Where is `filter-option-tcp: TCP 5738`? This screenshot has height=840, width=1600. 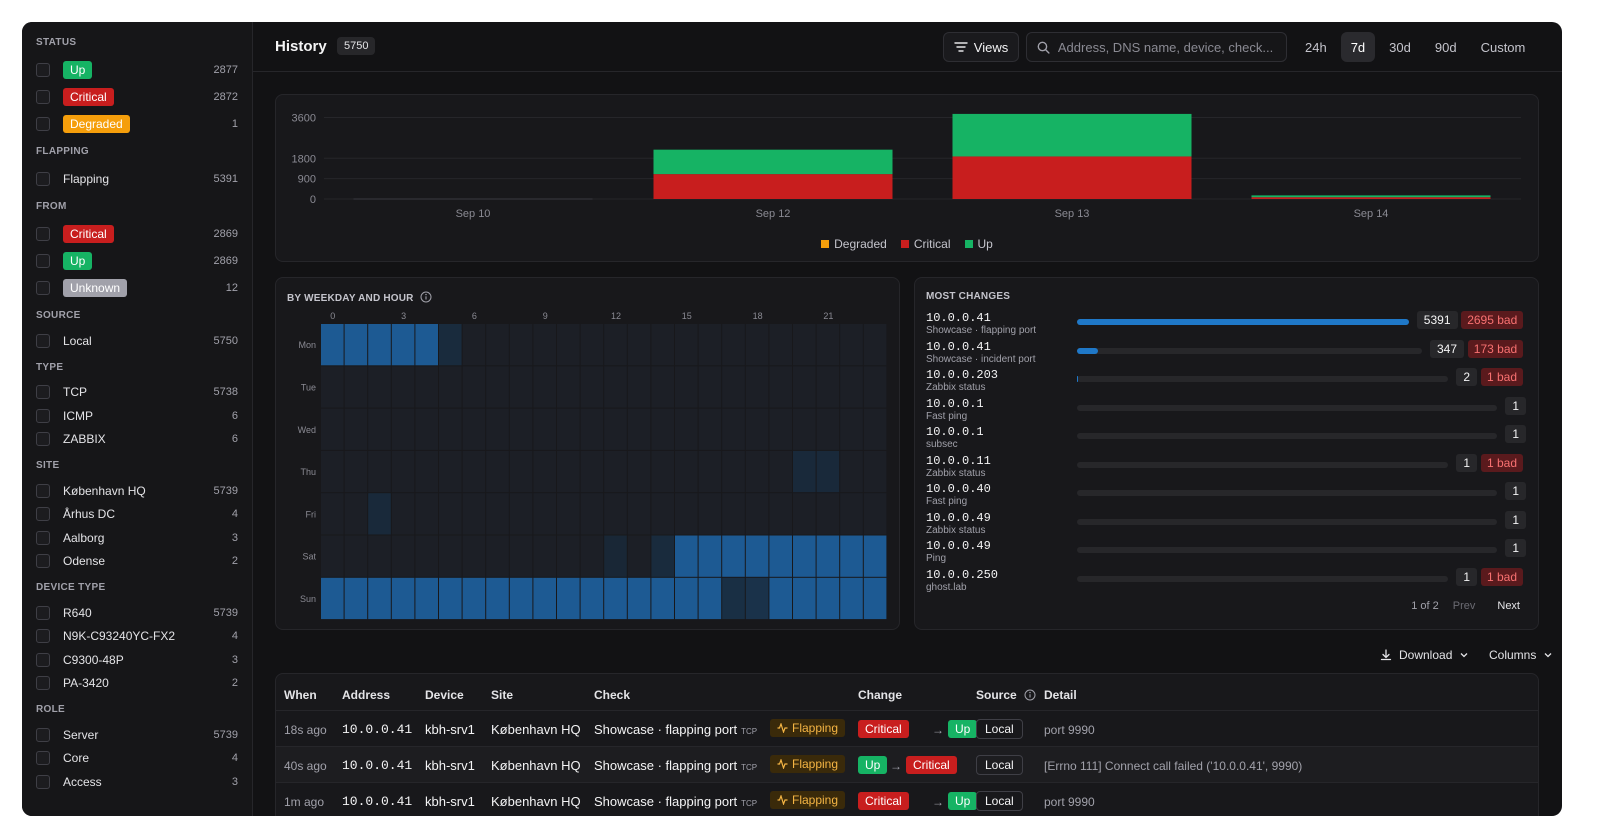
filter-option-tcp: TCP 5738 is located at coordinates (137, 393).